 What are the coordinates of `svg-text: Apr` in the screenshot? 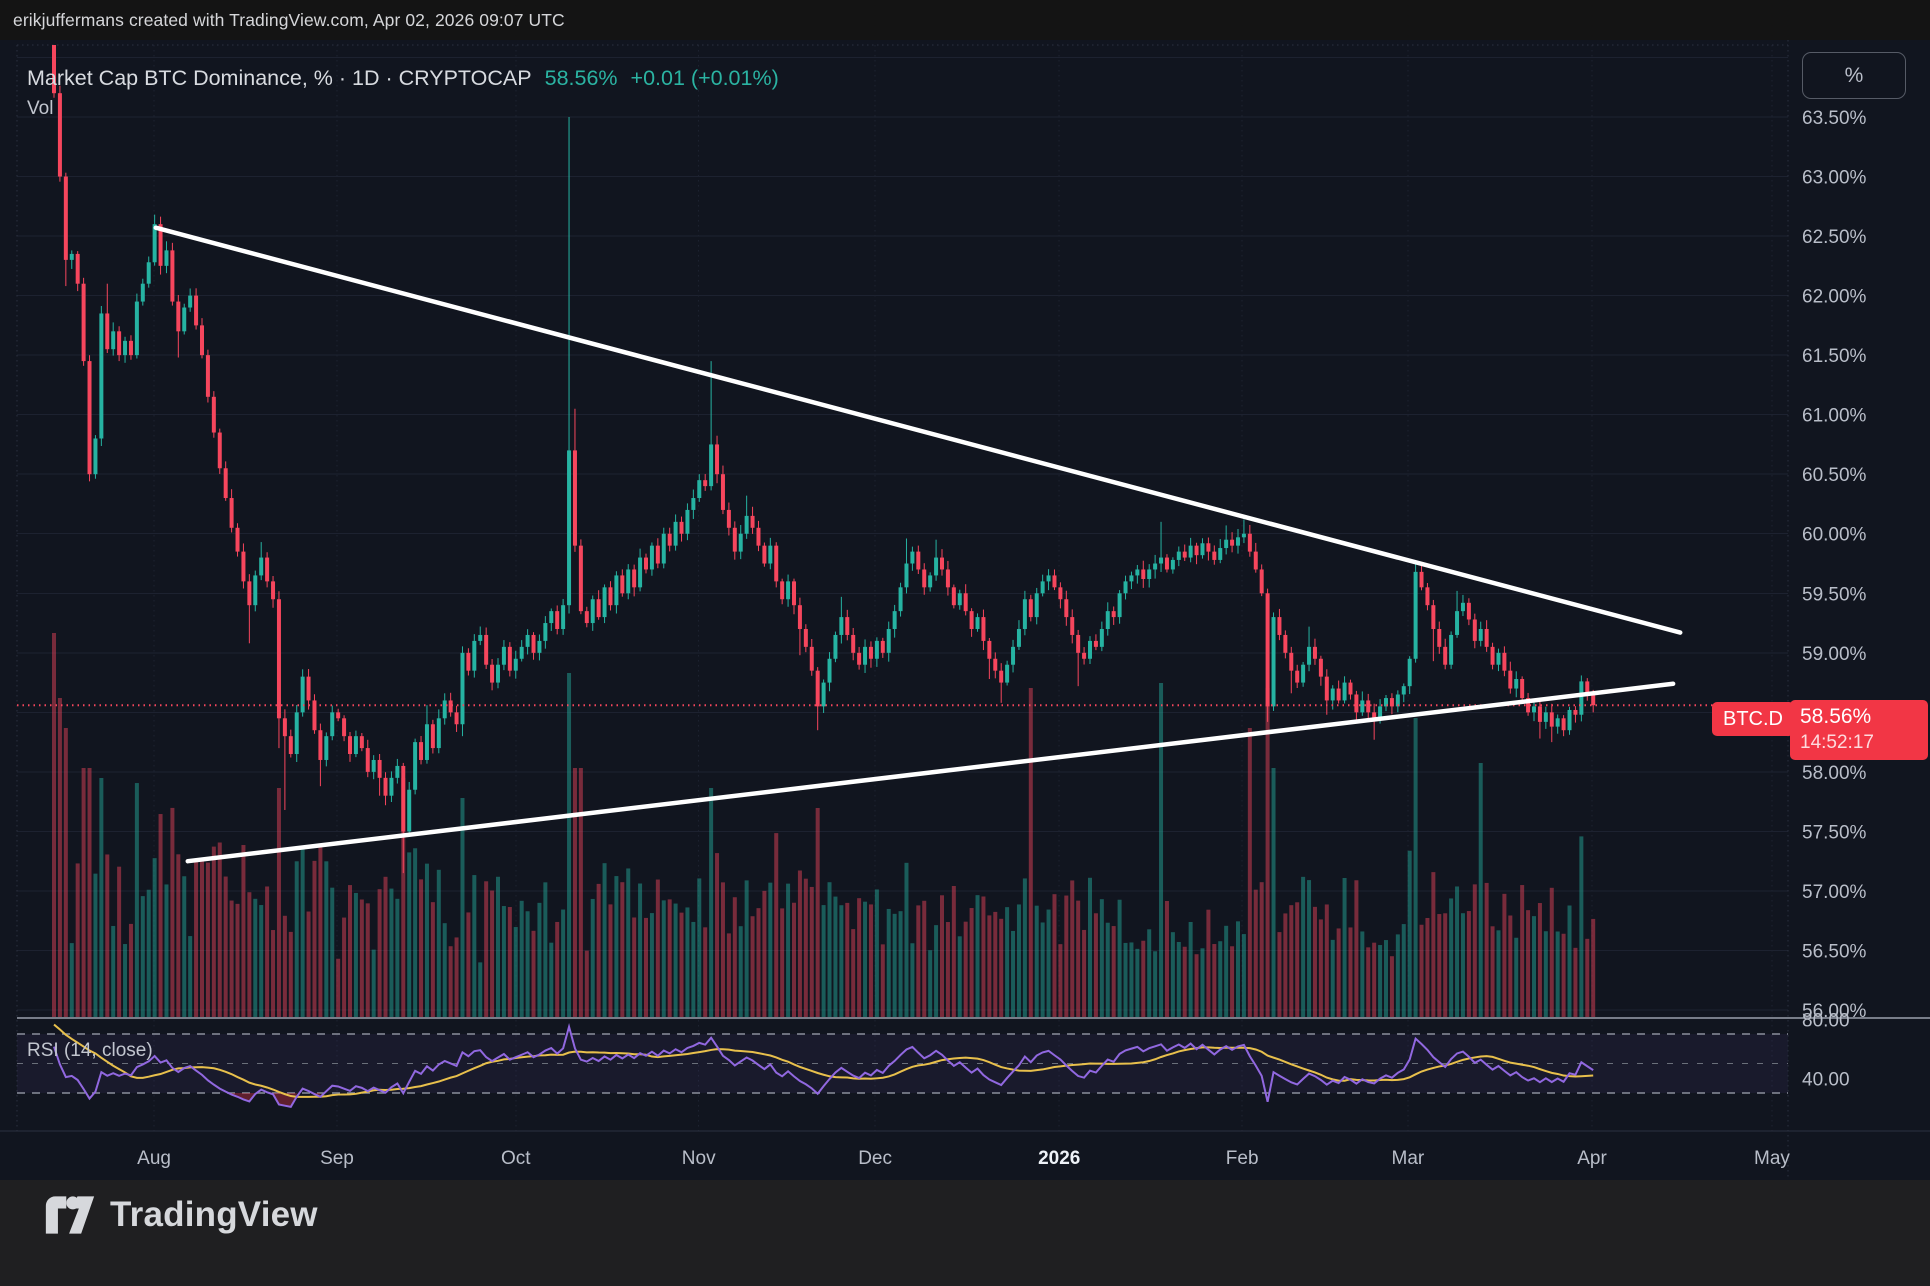 It's located at (1592, 1158).